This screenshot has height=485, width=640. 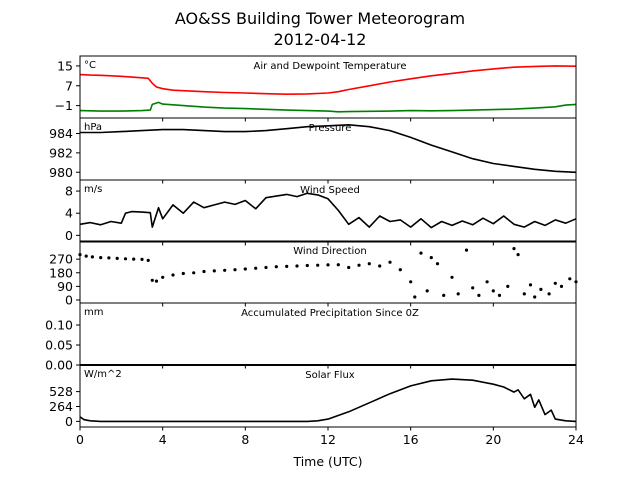 What do you see at coordinates (61, 406) in the screenshot?
I see `solar_flux-ytick-label: 264` at bounding box center [61, 406].